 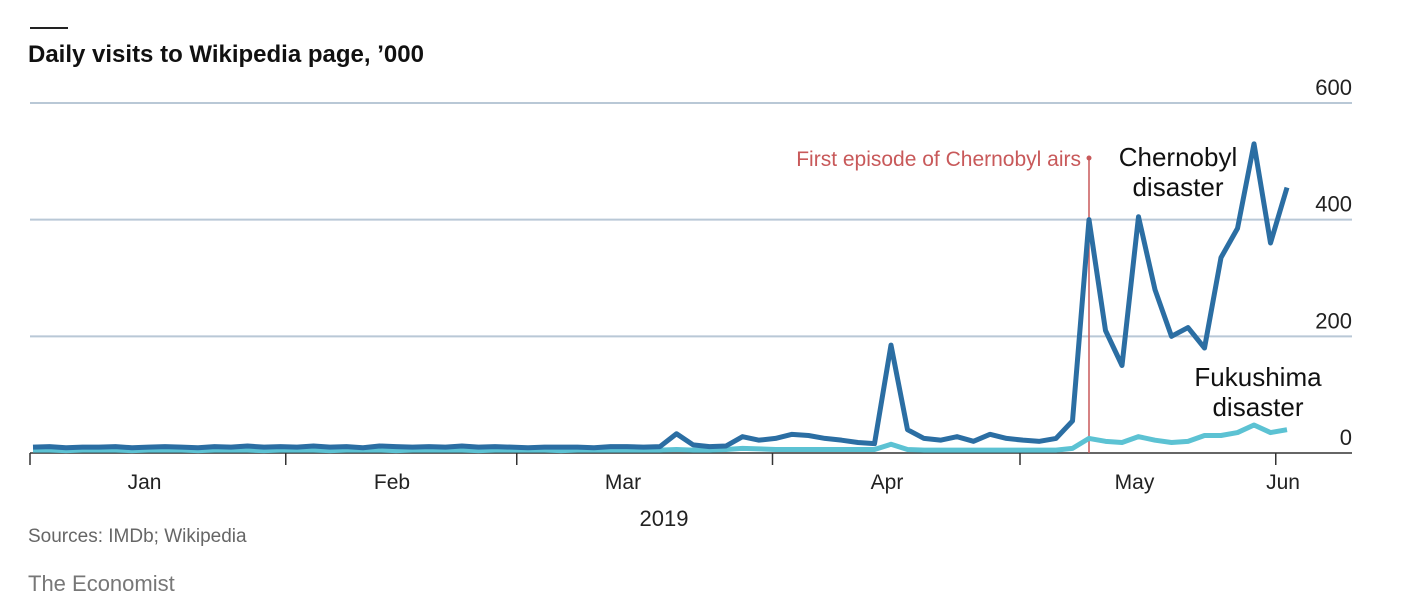 I want to click on source: Sources: IMDb; Wikipedia, so click(x=137, y=536).